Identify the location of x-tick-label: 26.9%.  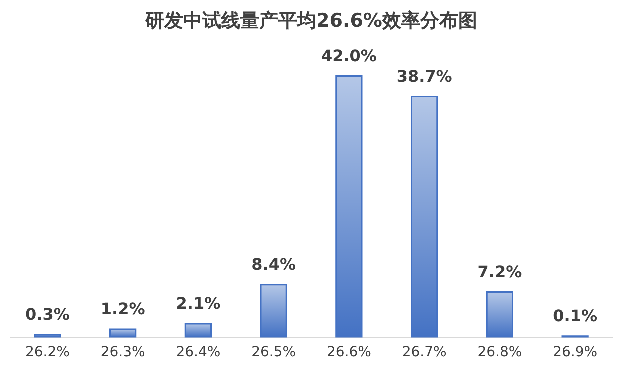
(575, 352).